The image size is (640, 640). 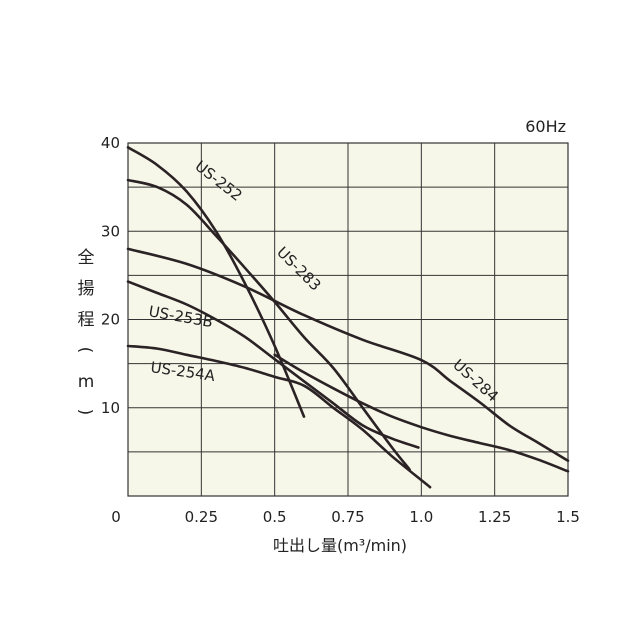 I want to click on frequency-label: 60Hz, so click(x=545, y=126).